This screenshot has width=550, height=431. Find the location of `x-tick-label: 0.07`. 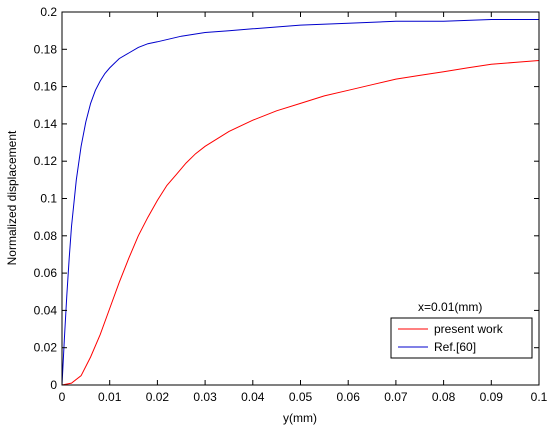

x-tick-label: 0.07 is located at coordinates (396, 397).